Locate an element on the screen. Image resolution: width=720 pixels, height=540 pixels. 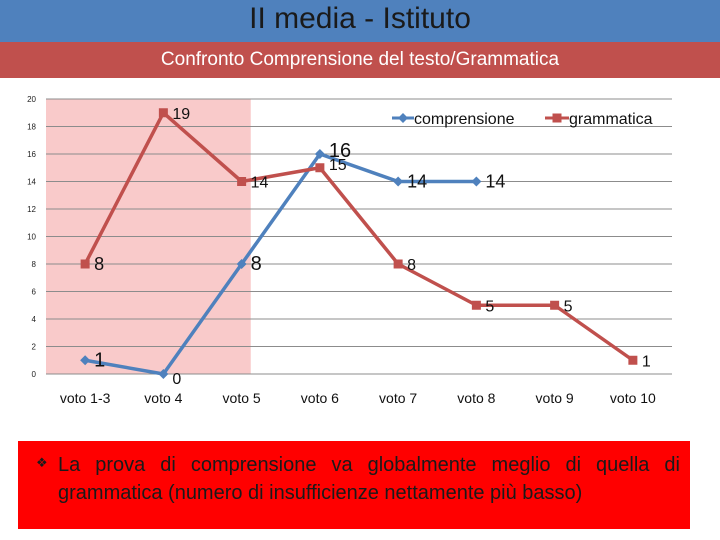
legend-label-grammatica: grammatica is located at coordinates (611, 119).